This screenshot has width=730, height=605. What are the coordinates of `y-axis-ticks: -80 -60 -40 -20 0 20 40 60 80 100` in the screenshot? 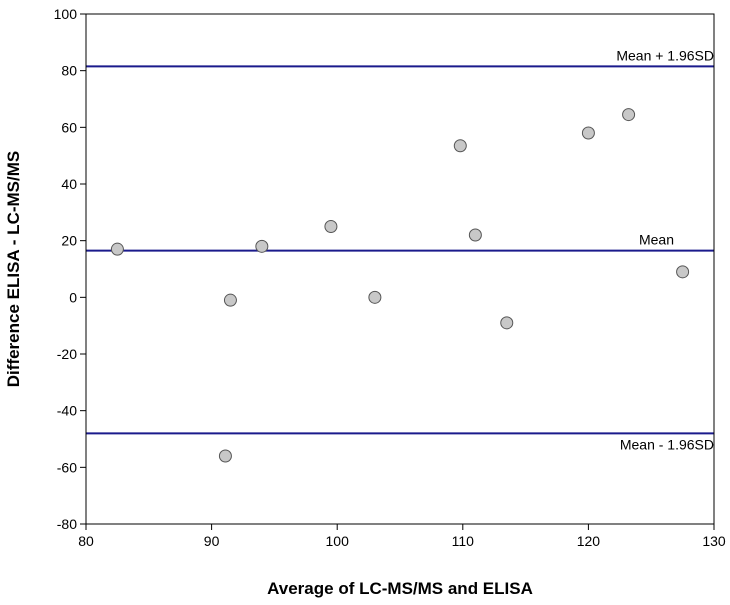 It's located at (70, 269).